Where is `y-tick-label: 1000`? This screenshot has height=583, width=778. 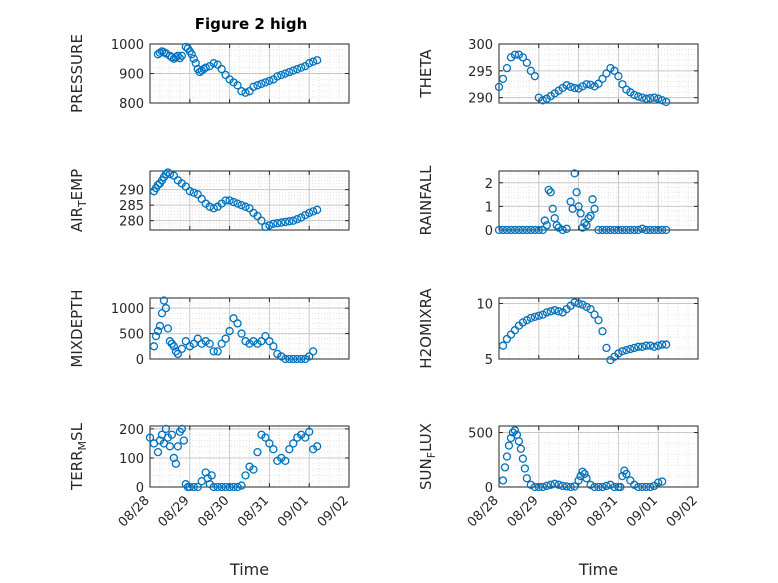 y-tick-label: 1000 is located at coordinates (127, 45).